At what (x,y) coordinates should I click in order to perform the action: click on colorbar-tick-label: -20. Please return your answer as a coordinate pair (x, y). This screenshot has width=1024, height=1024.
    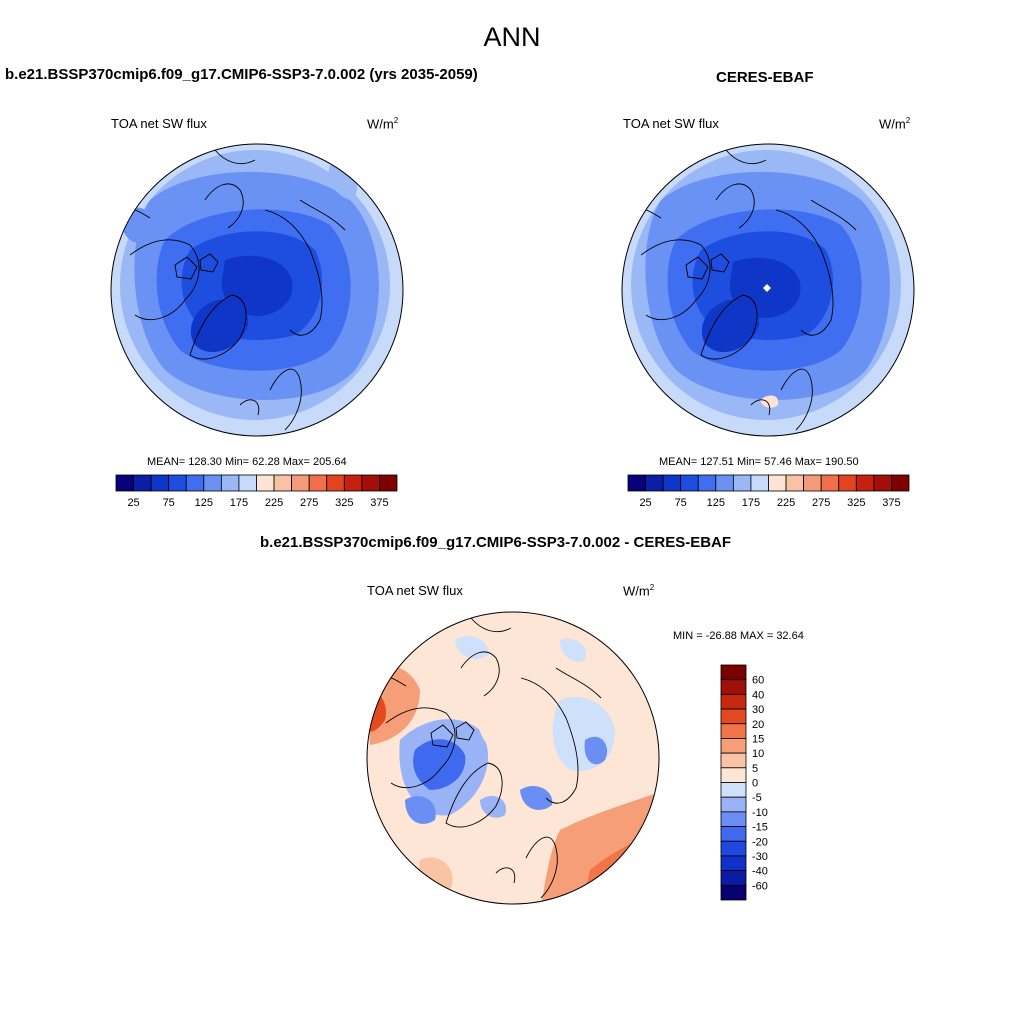
    Looking at the image, I should click on (760, 842).